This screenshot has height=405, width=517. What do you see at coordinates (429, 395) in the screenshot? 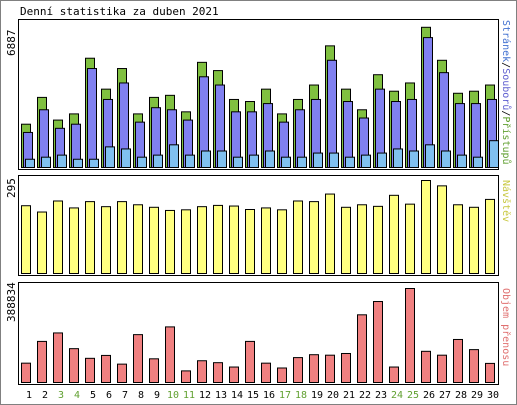
I see `x-label-day-26: 26` at bounding box center [429, 395].